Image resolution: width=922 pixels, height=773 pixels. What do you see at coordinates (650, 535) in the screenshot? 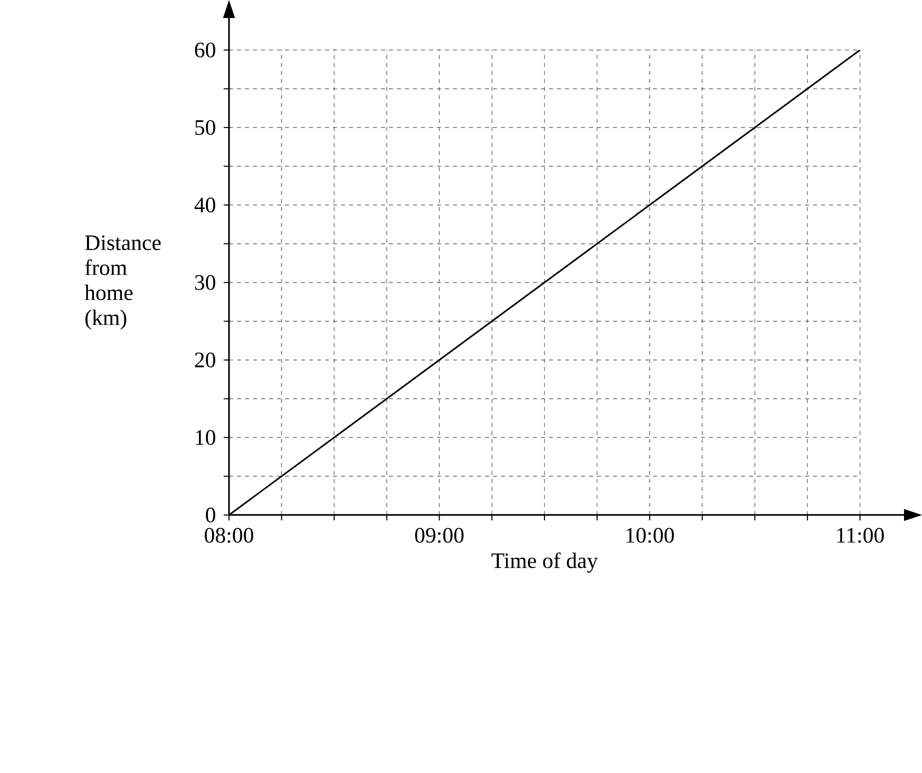
I see `x-tick-label: 10:00` at bounding box center [650, 535].